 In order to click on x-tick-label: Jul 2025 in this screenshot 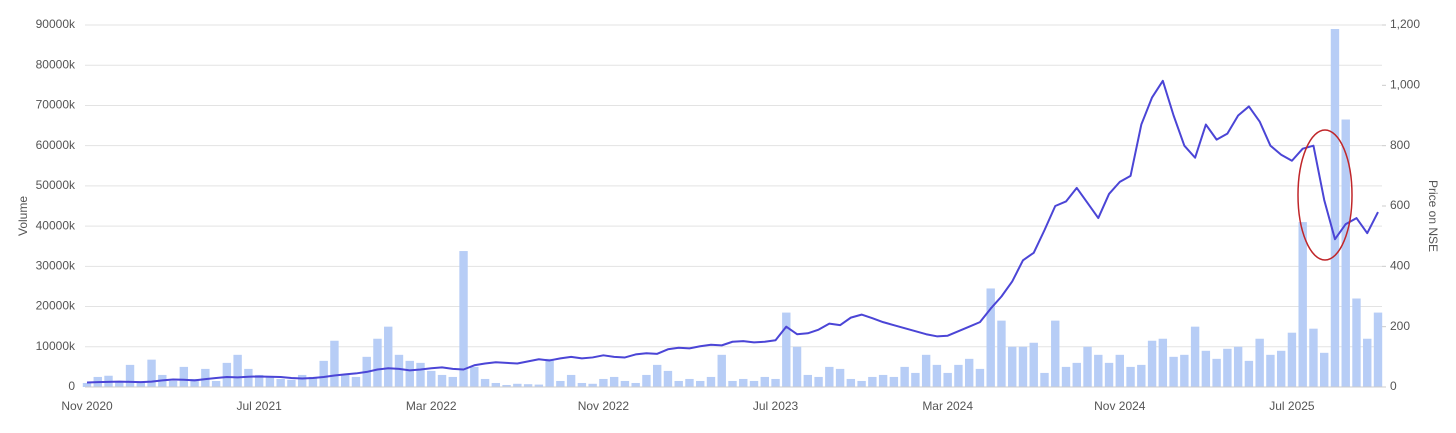, I will do `click(1292, 406)`.